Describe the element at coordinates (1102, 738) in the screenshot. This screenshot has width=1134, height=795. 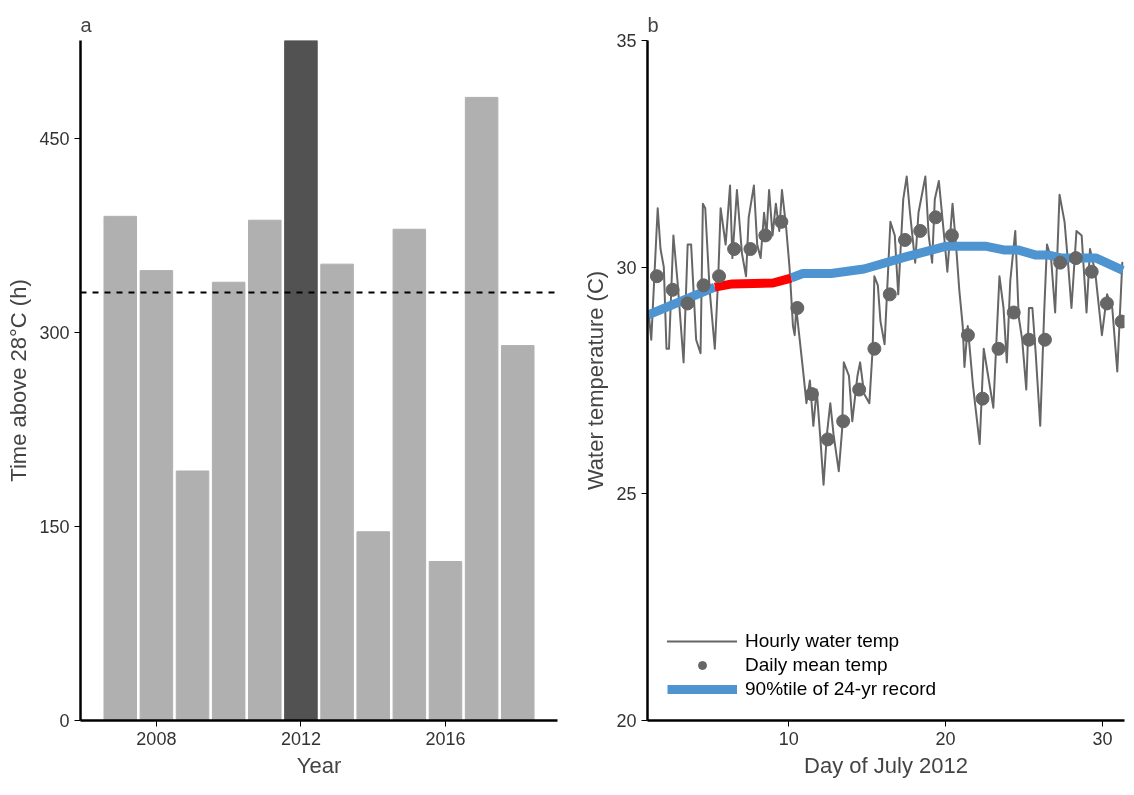
I see `x-tick-label: 30` at that location.